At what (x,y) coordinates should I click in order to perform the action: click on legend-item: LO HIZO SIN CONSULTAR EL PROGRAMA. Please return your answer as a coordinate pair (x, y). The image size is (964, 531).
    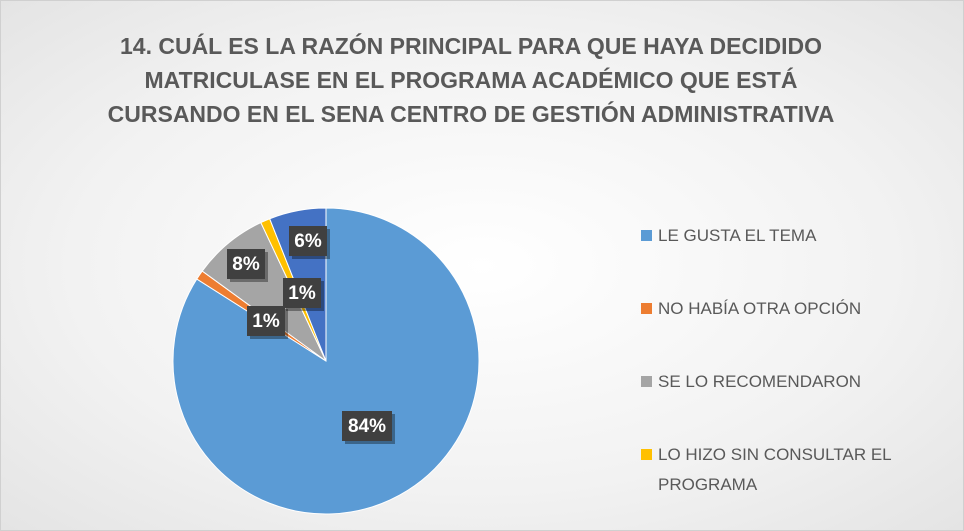
    Looking at the image, I should click on (801, 476).